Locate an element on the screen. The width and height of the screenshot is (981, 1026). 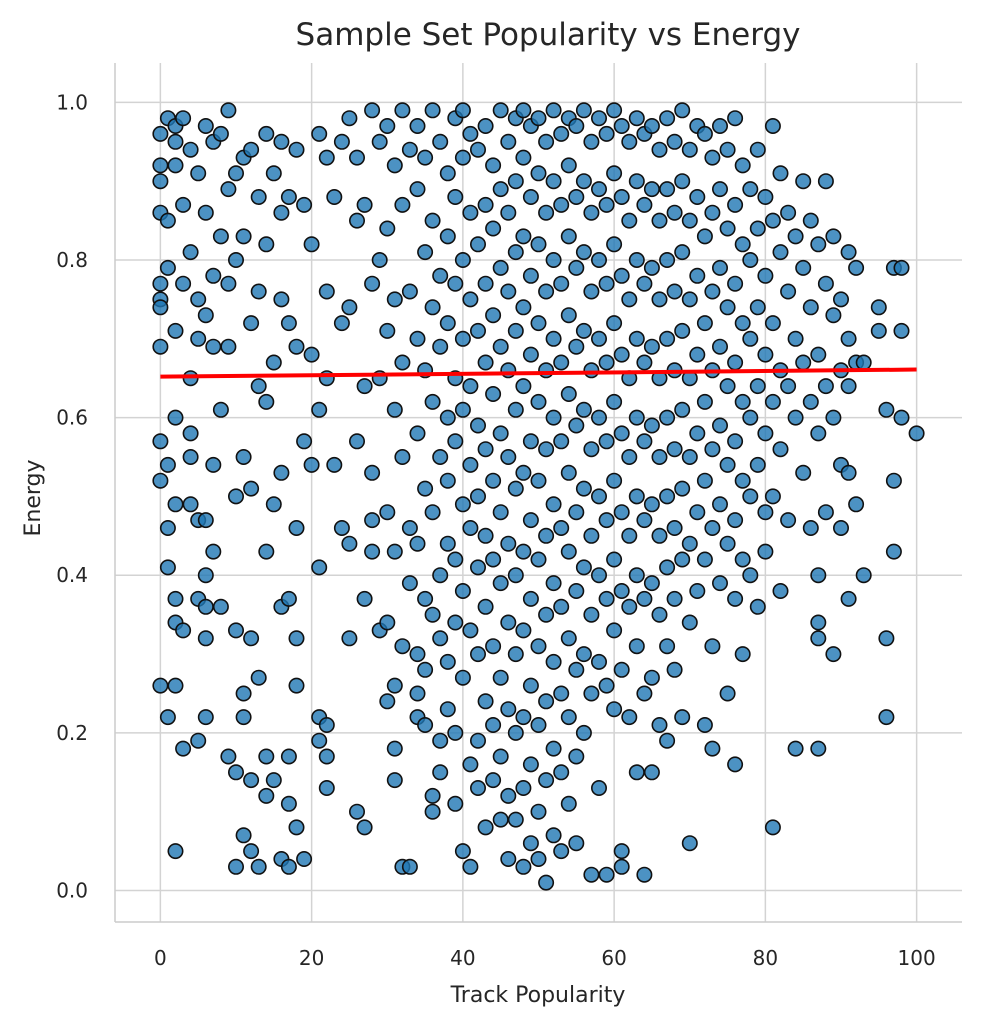
y-tick-label: 0.0 is located at coordinates (72, 890).